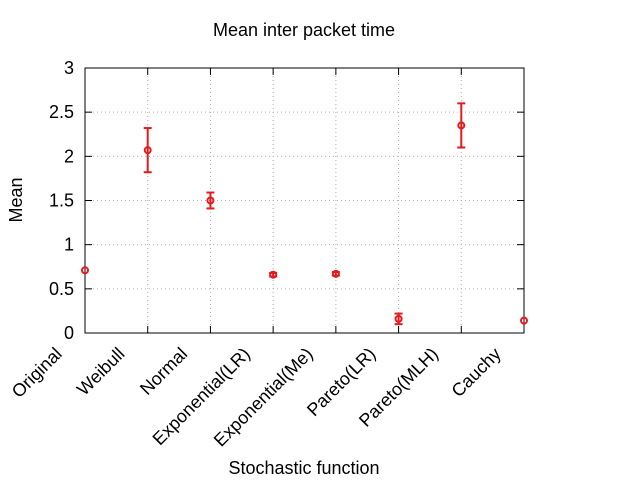 Image resolution: width=640 pixels, height=480 pixels. I want to click on x-tick-label: Weibull, so click(101, 372).